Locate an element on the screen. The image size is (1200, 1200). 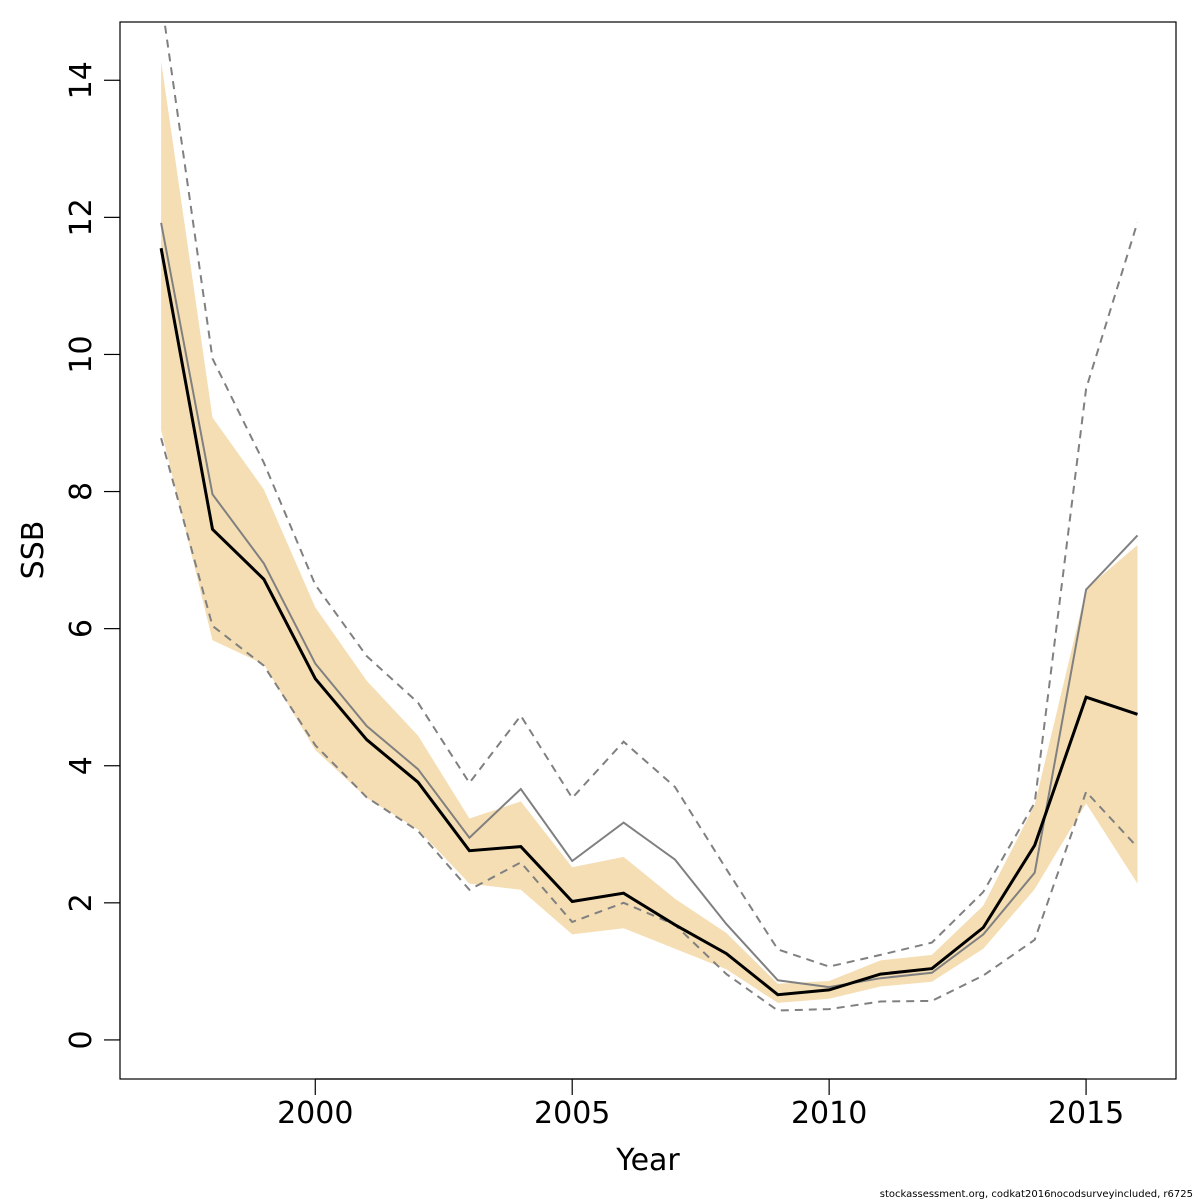
x-axis-title: Year is located at coordinates (647, 1160).